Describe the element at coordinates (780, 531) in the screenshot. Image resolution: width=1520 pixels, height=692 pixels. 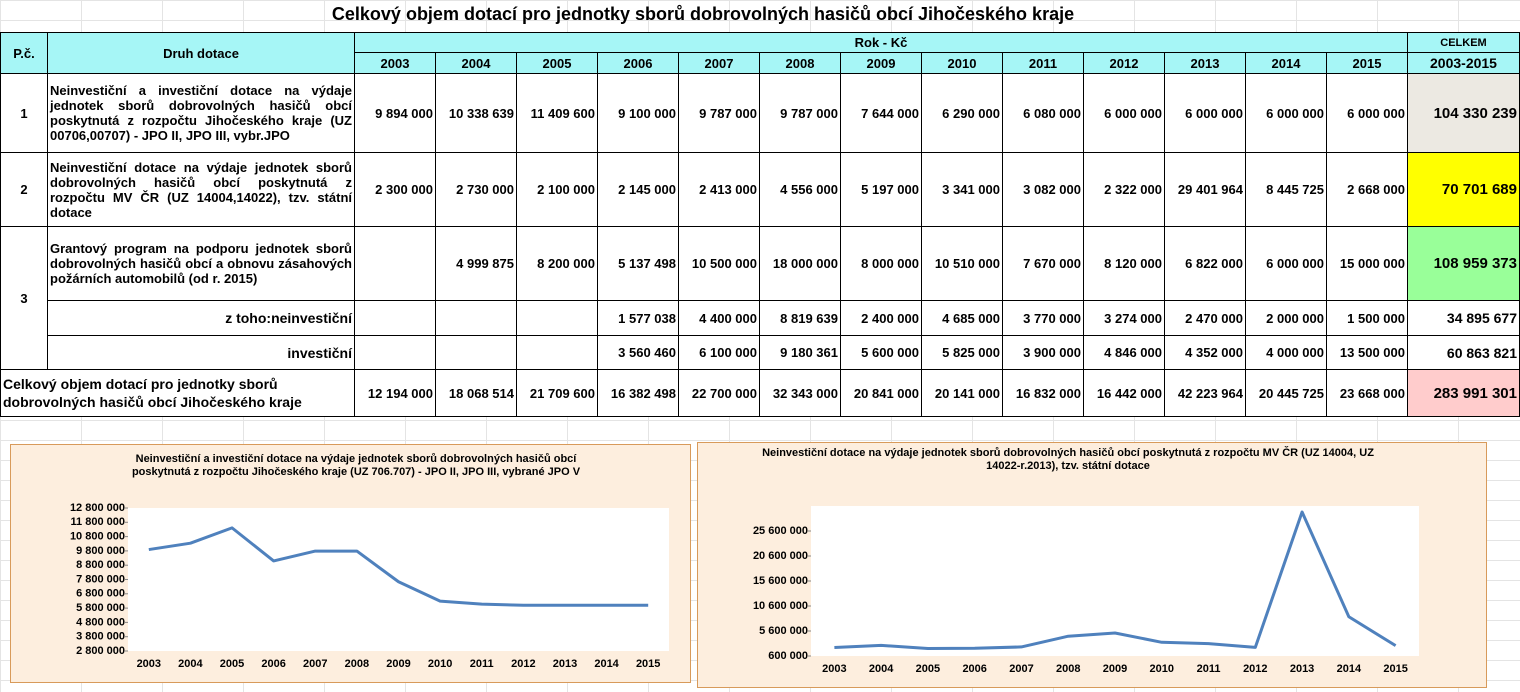
I see `y-tick-label: 25 600 000` at that location.